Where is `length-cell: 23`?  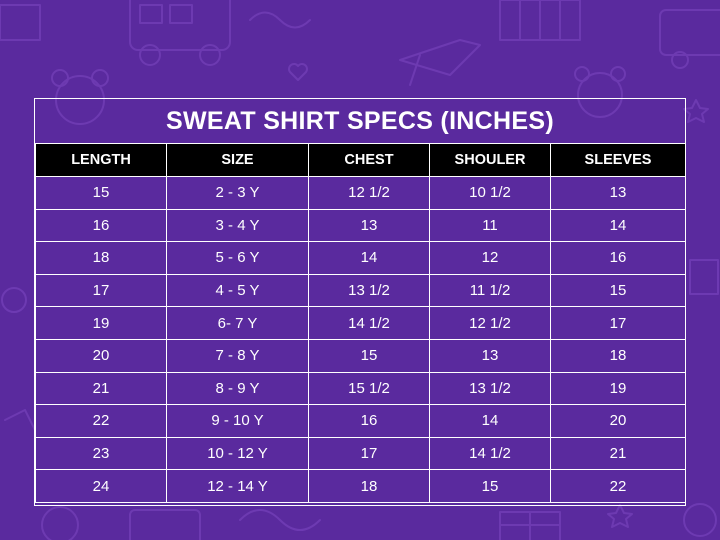
length-cell: 23 is located at coordinates (101, 453).